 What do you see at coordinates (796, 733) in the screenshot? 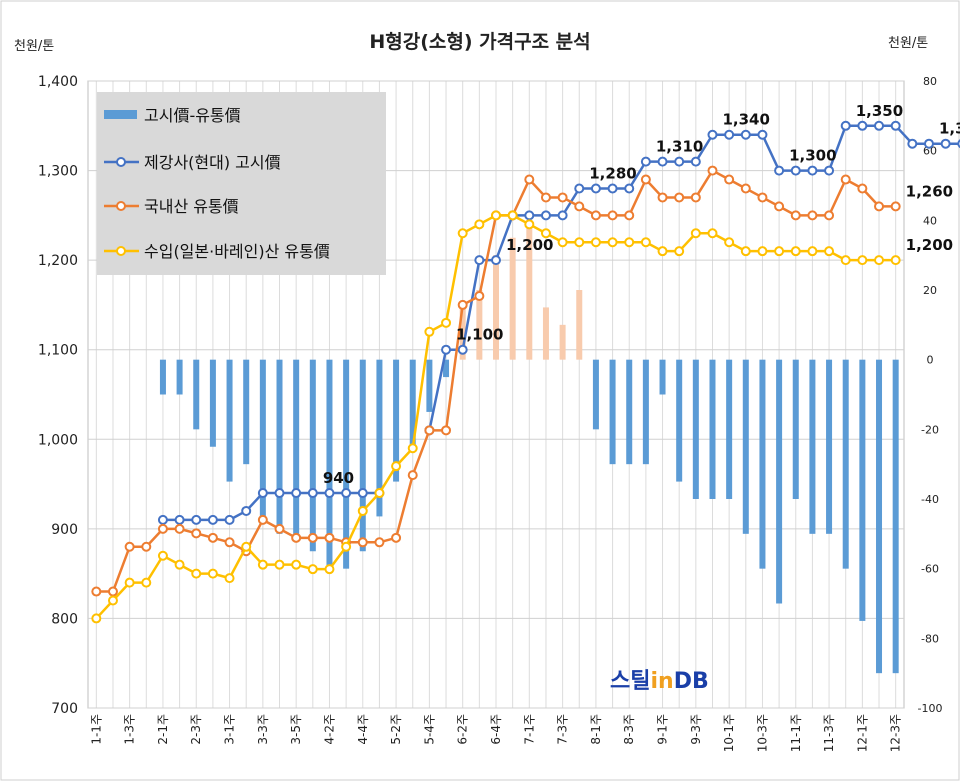
I see `x-tick-label: 11-1주` at bounding box center [796, 733].